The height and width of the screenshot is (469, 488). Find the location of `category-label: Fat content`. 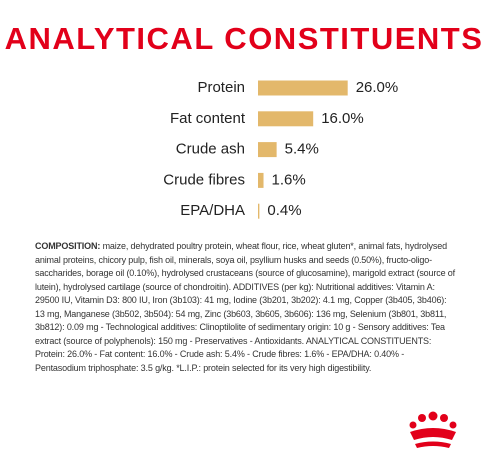

category-label: Fat content is located at coordinates (208, 118).